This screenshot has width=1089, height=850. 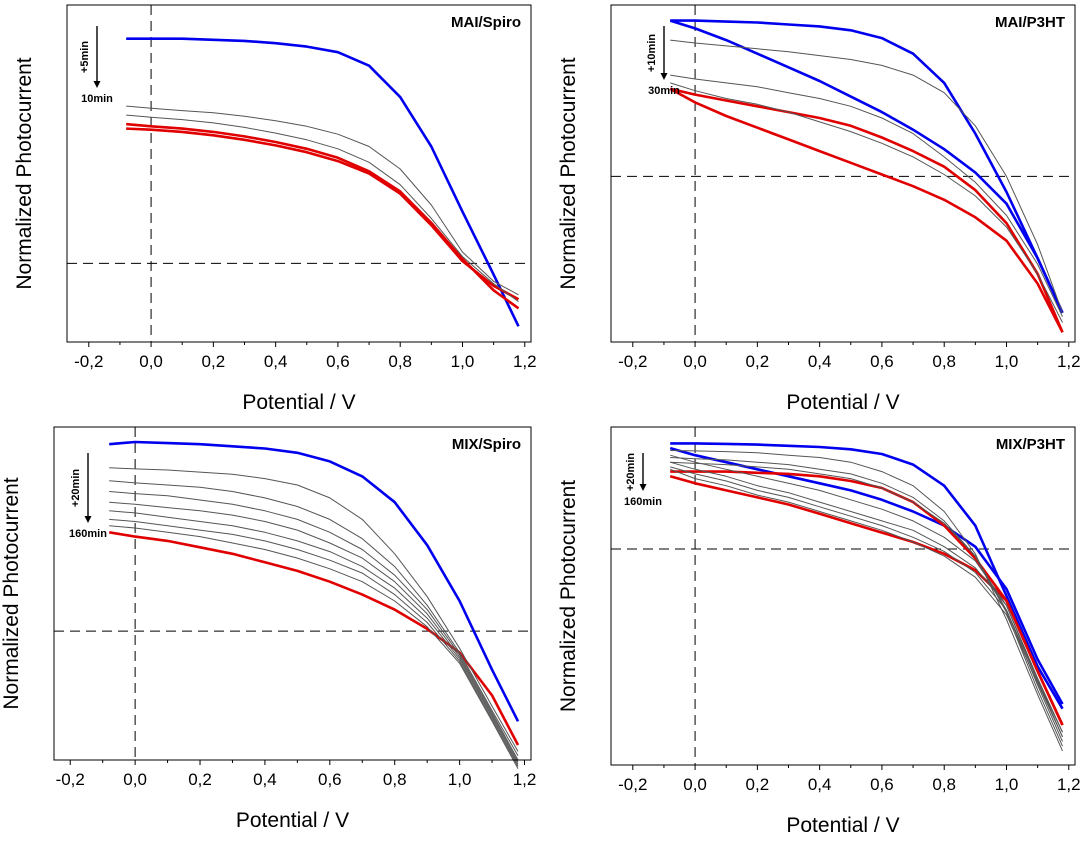 What do you see at coordinates (24, 173) in the screenshot?
I see `chart-mai-spiro-y-axis-label: Normalized Photocurrent` at bounding box center [24, 173].